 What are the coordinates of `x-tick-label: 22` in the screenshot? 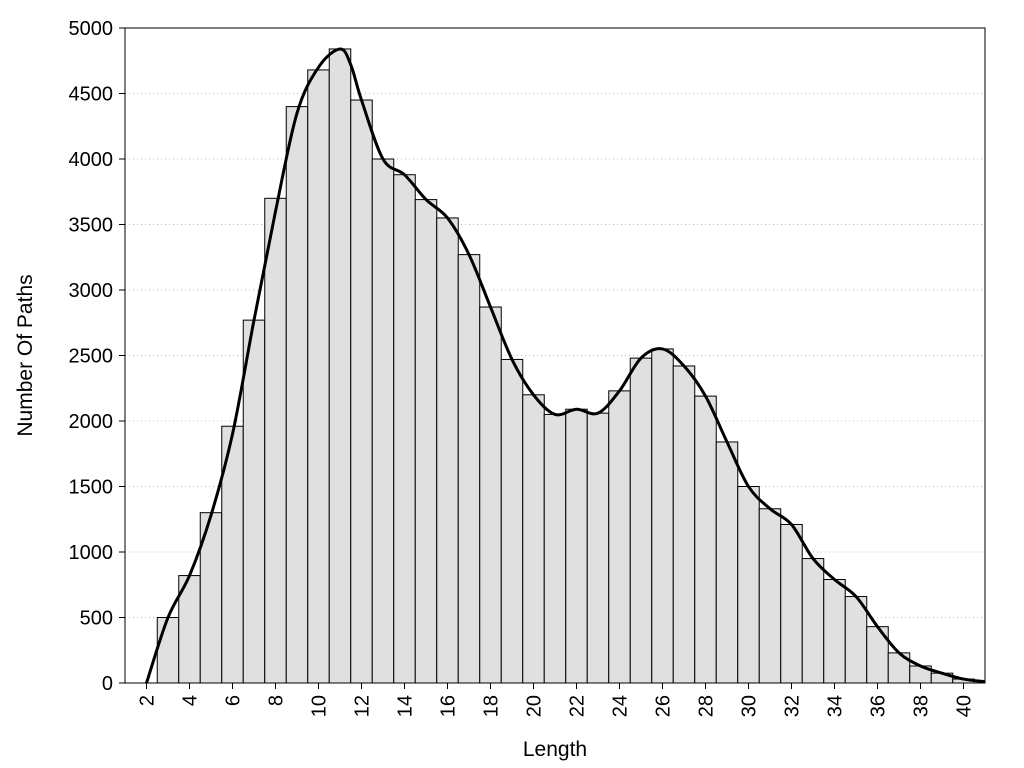 It's located at (578, 706).